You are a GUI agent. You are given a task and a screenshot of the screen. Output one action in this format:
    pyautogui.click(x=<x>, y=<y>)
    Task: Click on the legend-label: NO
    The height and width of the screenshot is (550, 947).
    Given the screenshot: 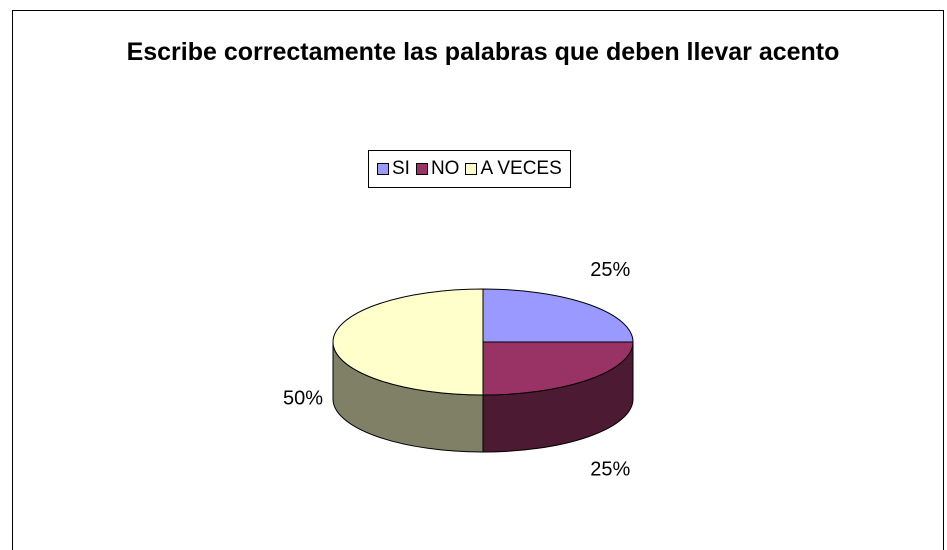 What is the action you would take?
    pyautogui.click(x=445, y=168)
    